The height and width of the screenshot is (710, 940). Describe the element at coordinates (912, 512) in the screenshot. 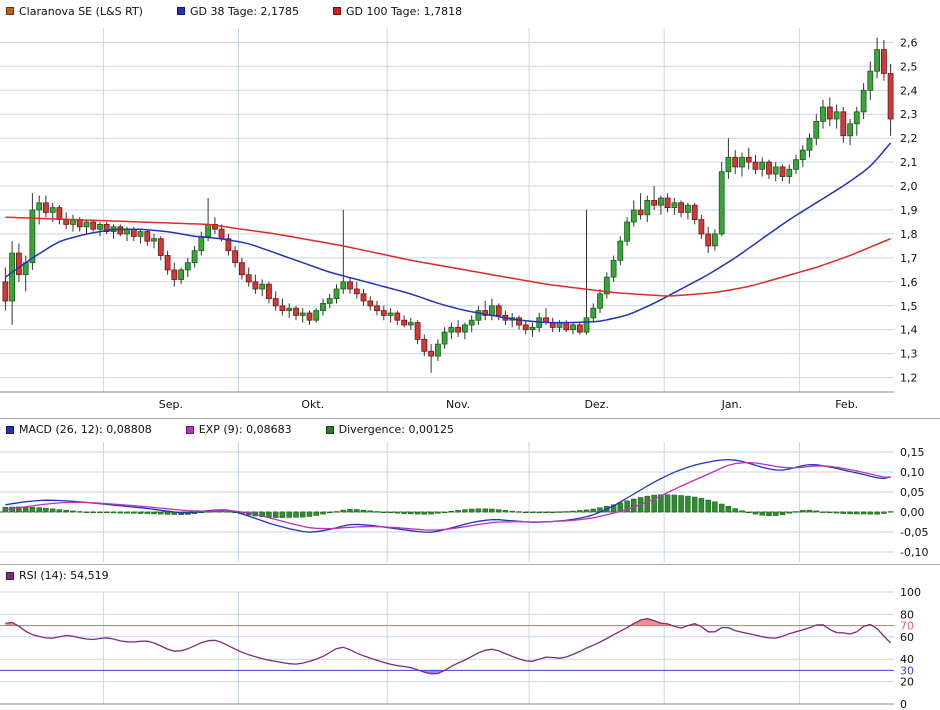

I see `svg-text: 0,00` at that location.